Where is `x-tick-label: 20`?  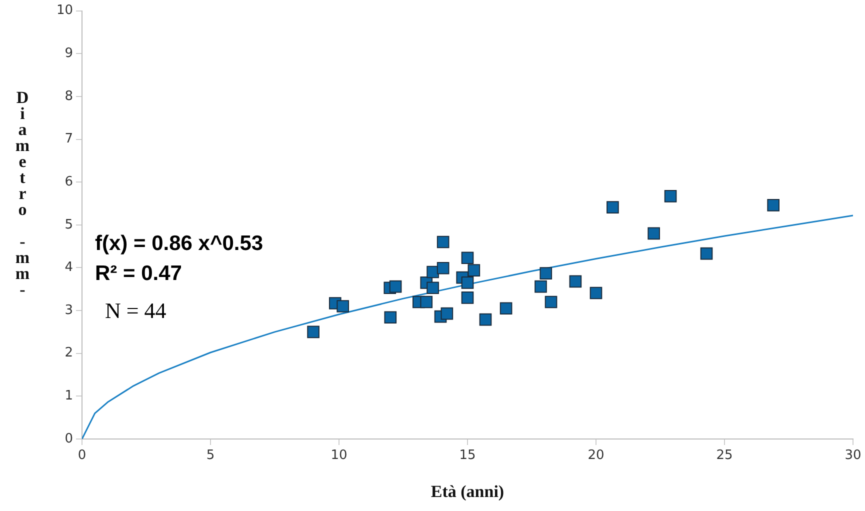 x-tick-label: 20 is located at coordinates (596, 456).